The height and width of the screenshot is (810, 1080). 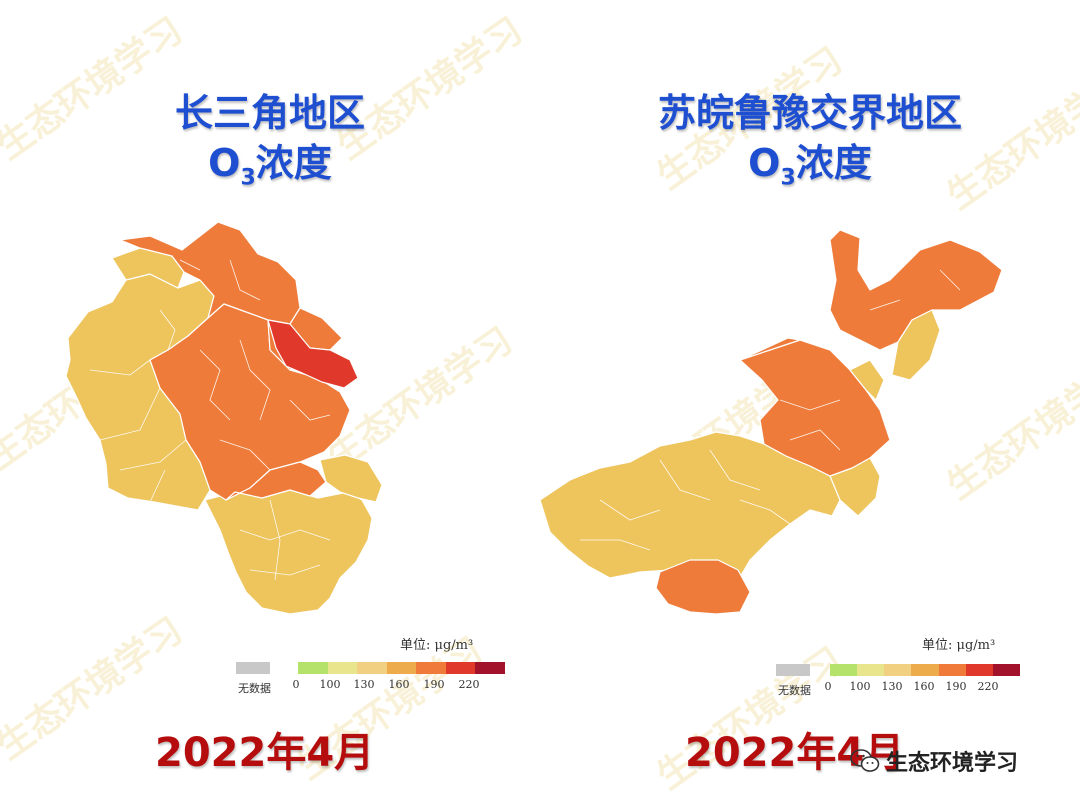 What do you see at coordinates (276, 481) in the screenshot?
I see `region-south-central` at bounding box center [276, 481].